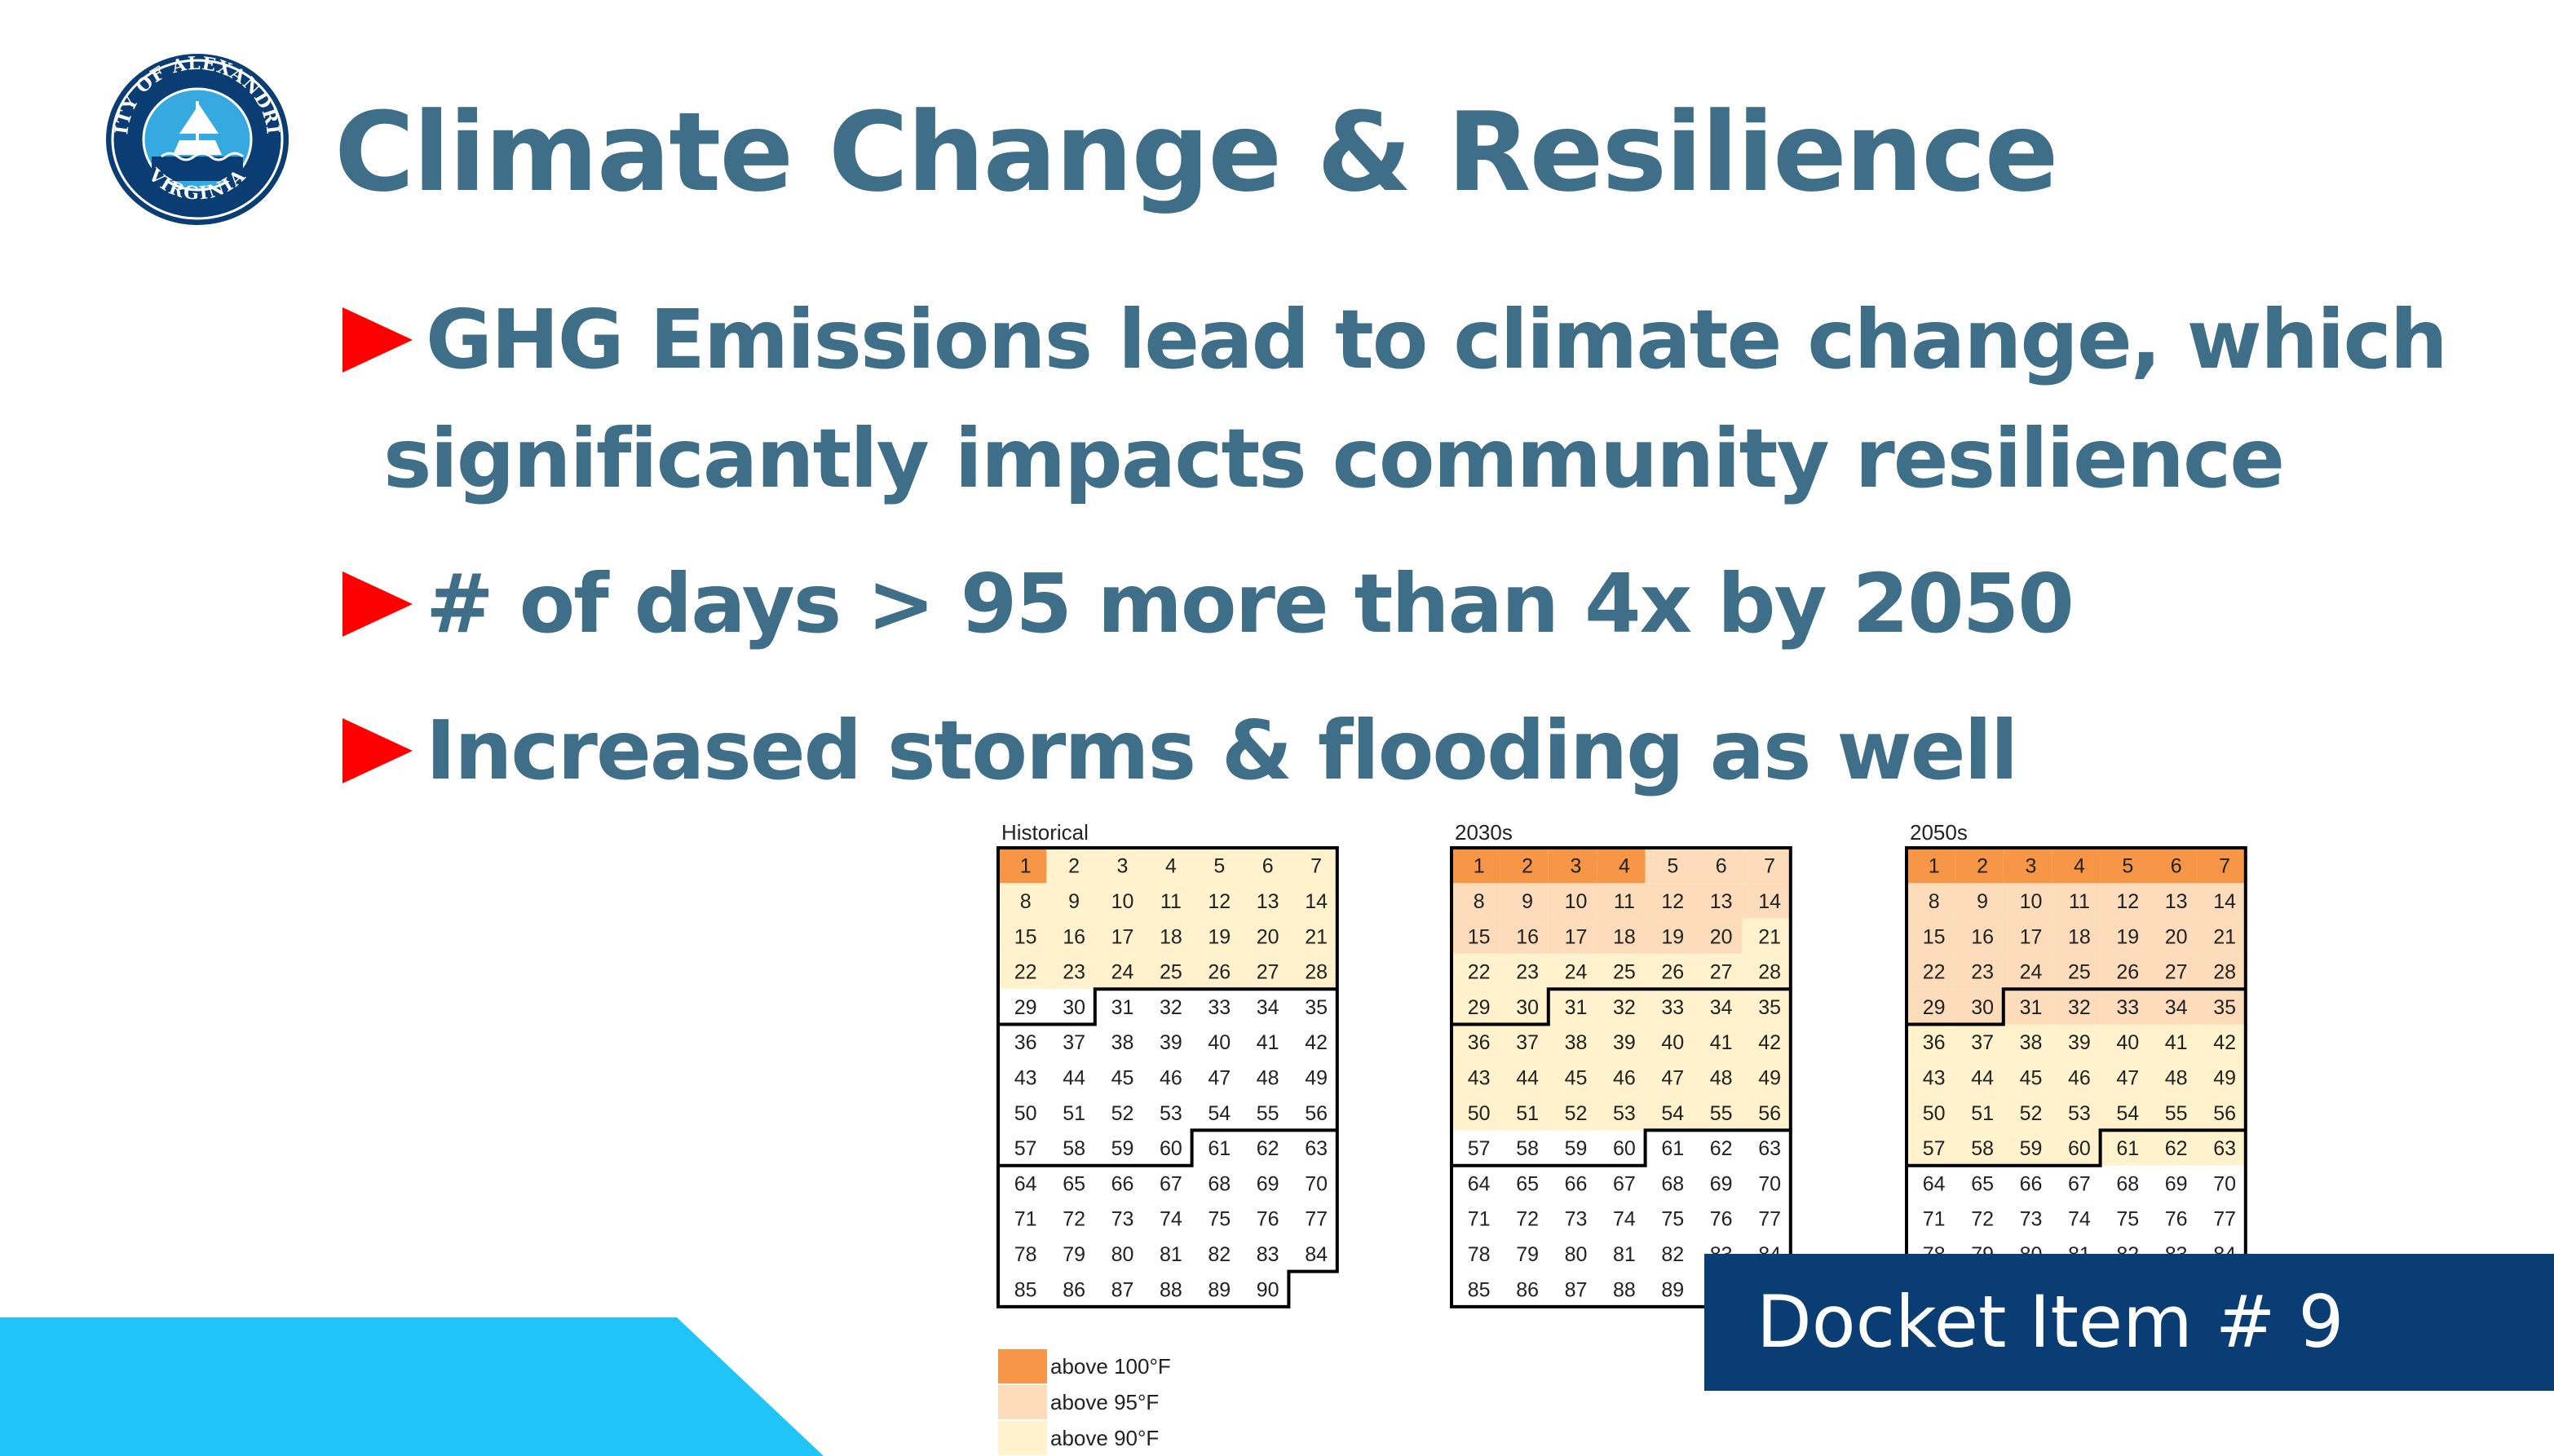 This screenshot has height=1456, width=2554. What do you see at coordinates (1484, 832) in the screenshot?
I see `calendar-title-2030s: 2030s` at bounding box center [1484, 832].